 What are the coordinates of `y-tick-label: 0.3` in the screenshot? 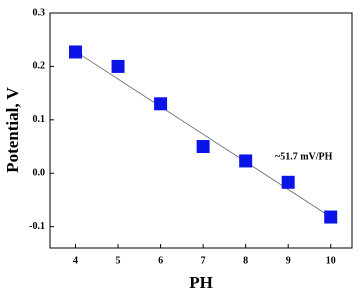 It's located at (39, 12).